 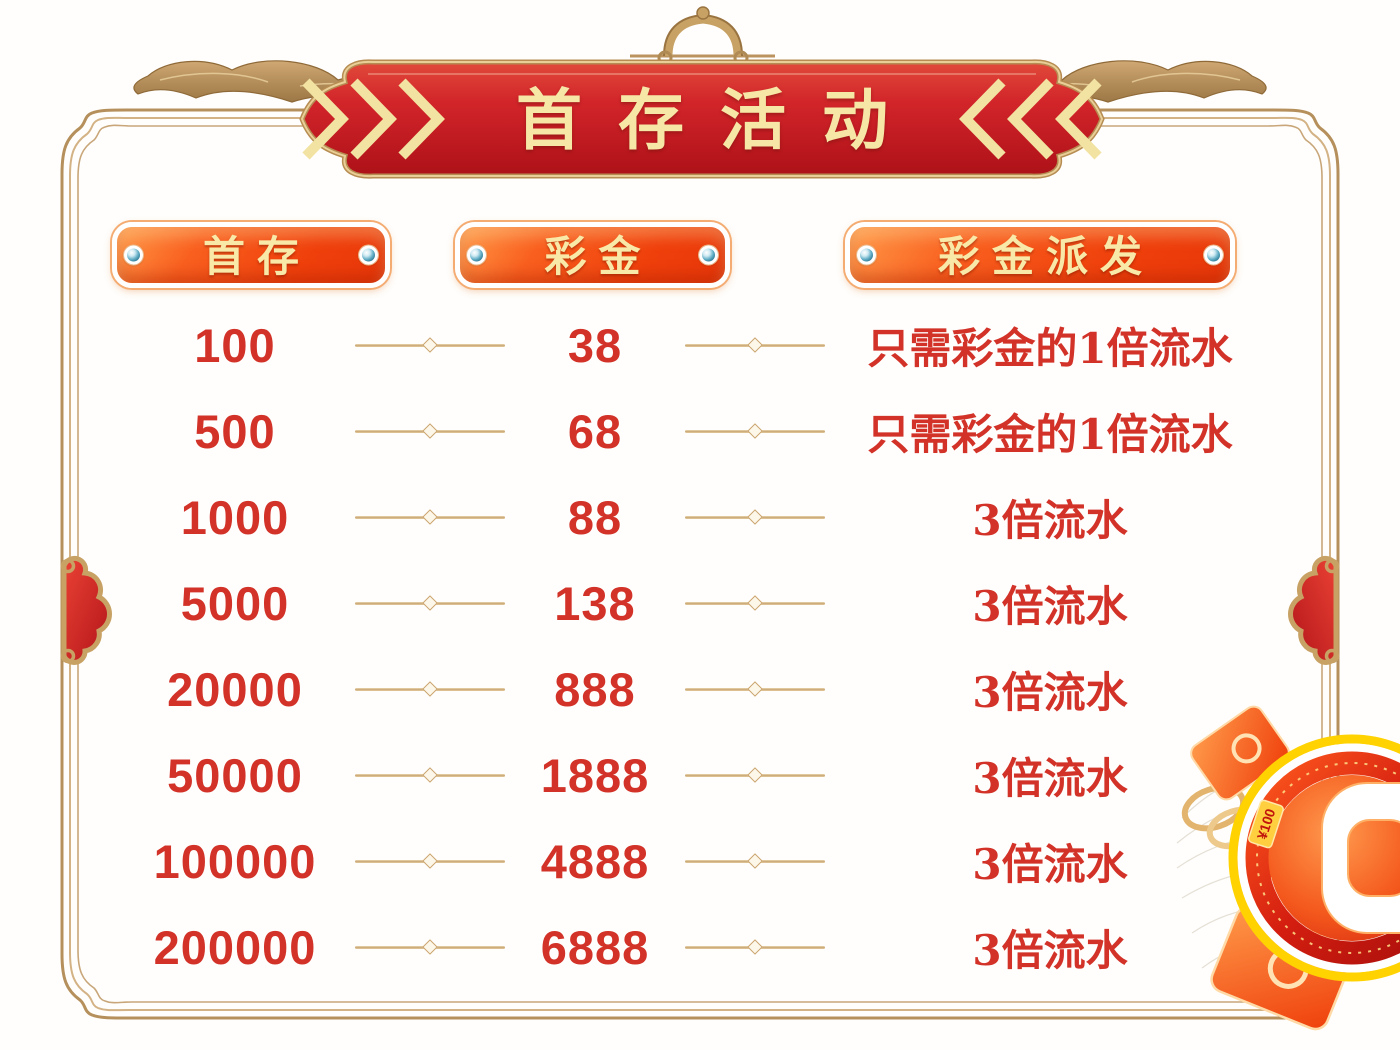 What do you see at coordinates (1360, 858) in the screenshot?
I see `badge-zero-shape` at bounding box center [1360, 858].